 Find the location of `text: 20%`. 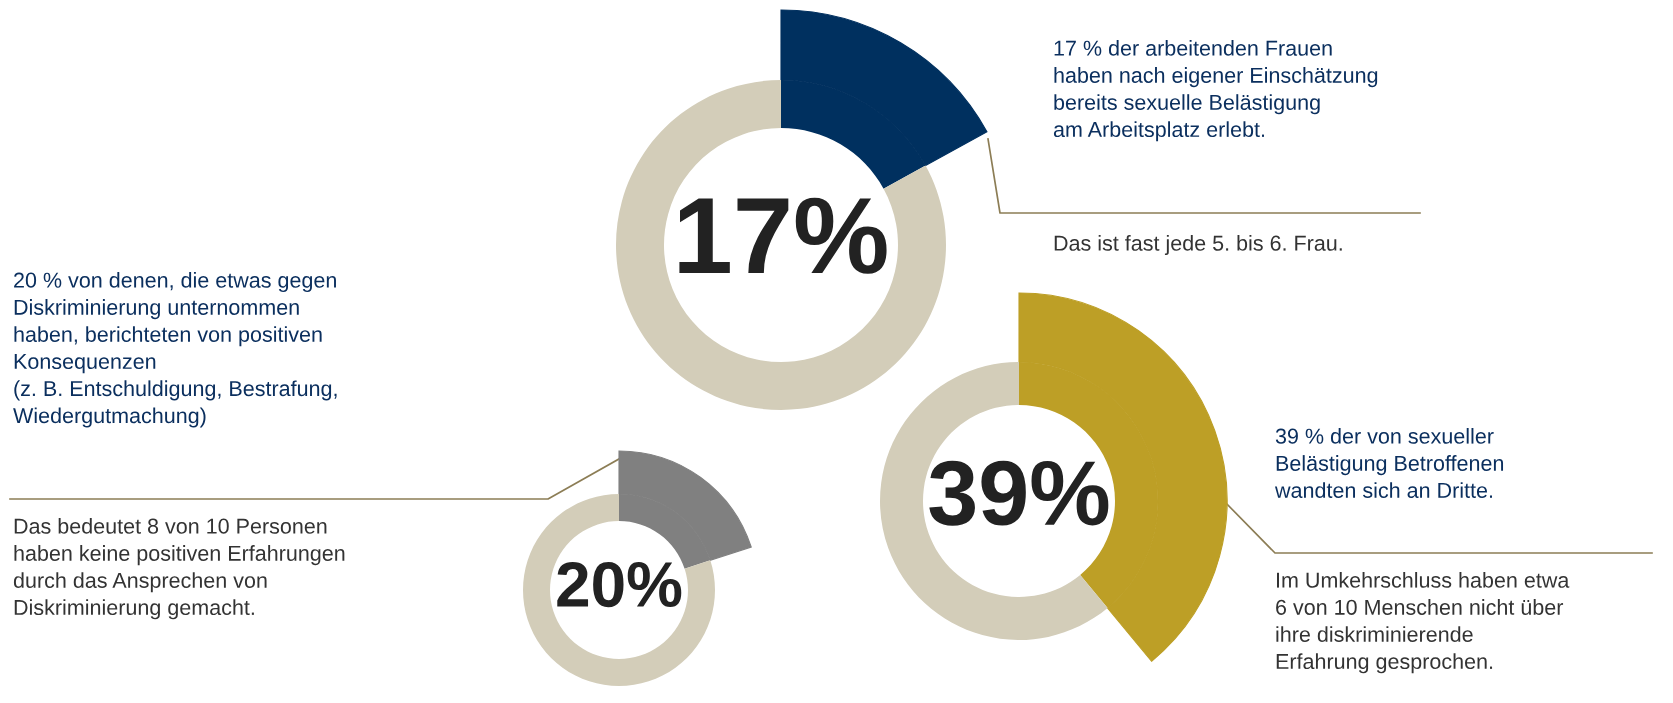

text: 20% is located at coordinates (619, 584).